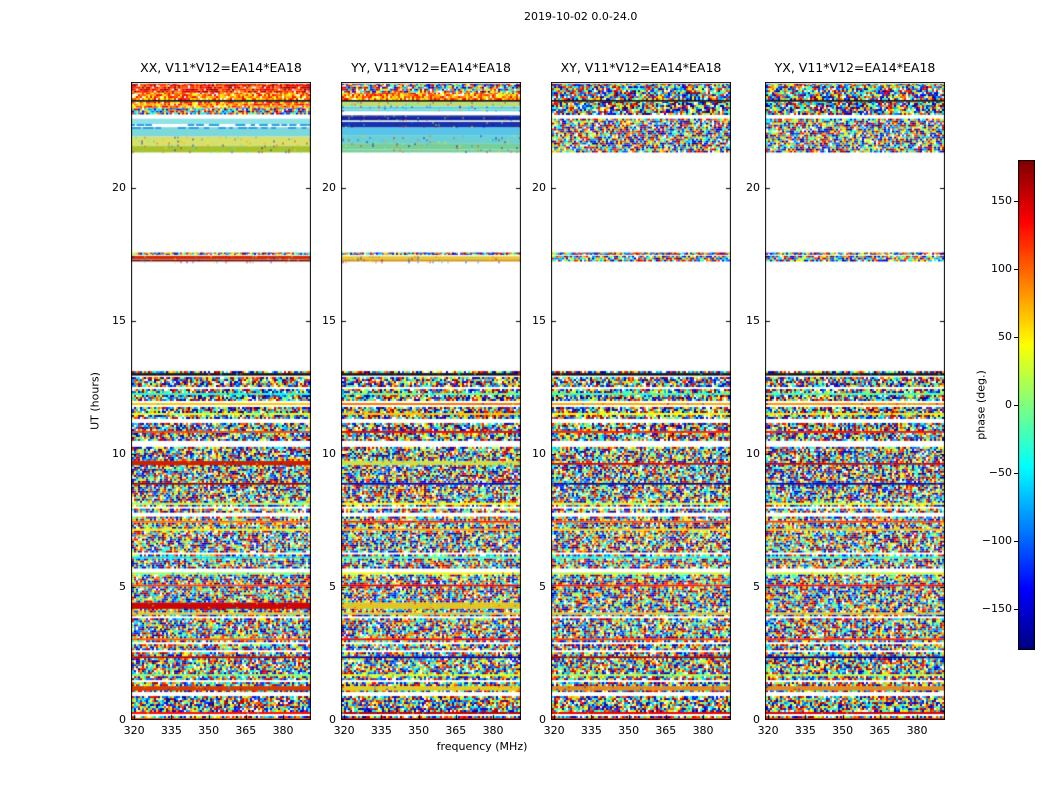 The height and width of the screenshot is (800, 1050). Describe the element at coordinates (1005, 336) in the screenshot. I see `colorbar-tick-label: 50` at that location.